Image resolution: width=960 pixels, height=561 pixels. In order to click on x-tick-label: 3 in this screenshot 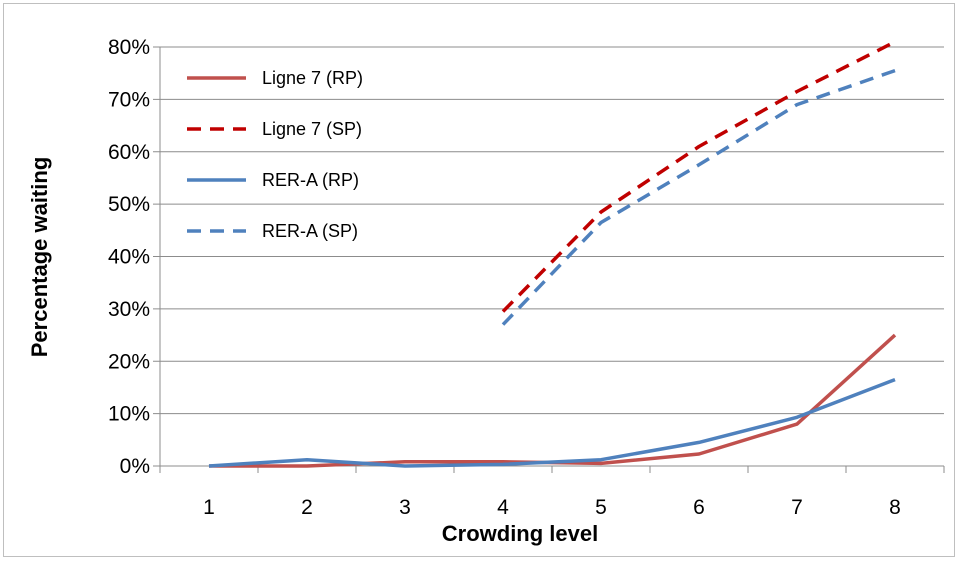, I will do `click(405, 507)`.